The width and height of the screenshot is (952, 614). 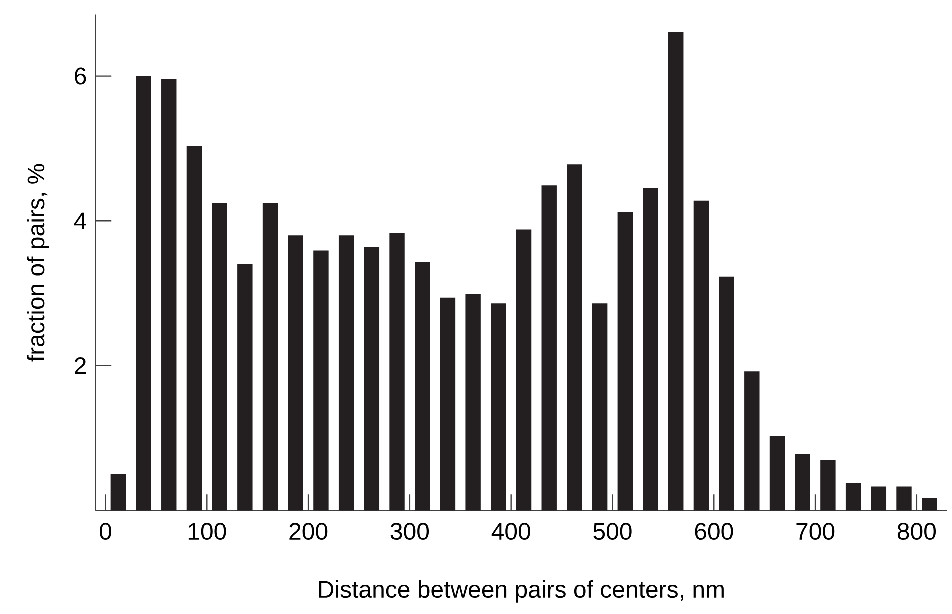 What do you see at coordinates (613, 531) in the screenshot?
I see `x-tick-label: 500` at bounding box center [613, 531].